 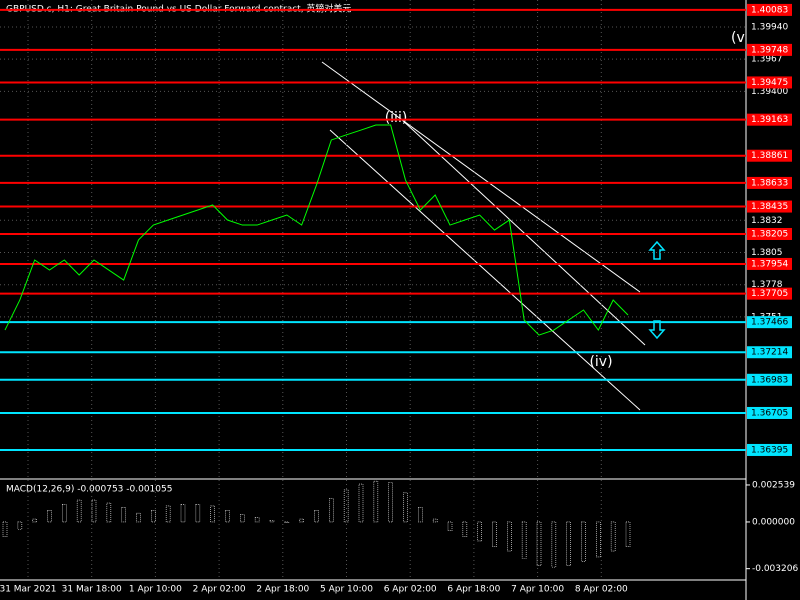 What do you see at coordinates (769, 92) in the screenshot?
I see `y-tick-label: 1.39400` at bounding box center [769, 92].